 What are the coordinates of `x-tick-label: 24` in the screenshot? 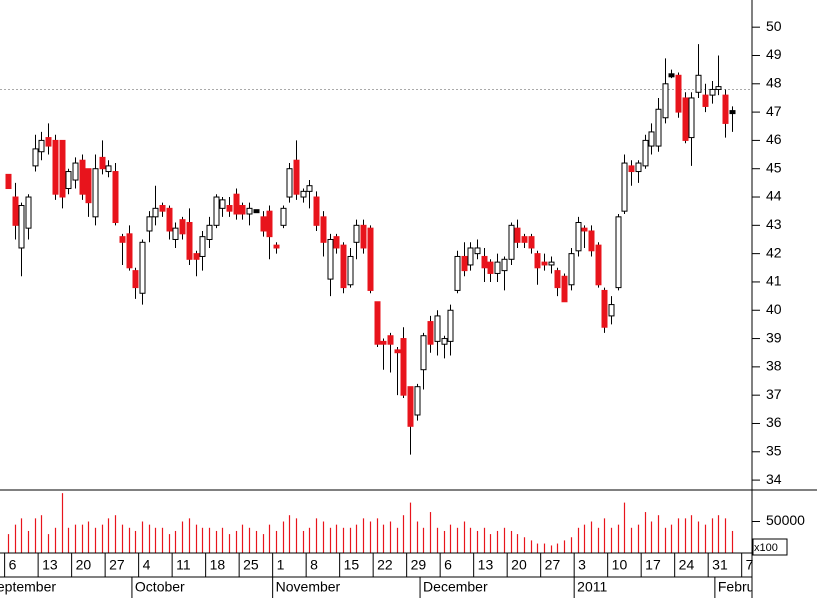 It's located at (687, 565).